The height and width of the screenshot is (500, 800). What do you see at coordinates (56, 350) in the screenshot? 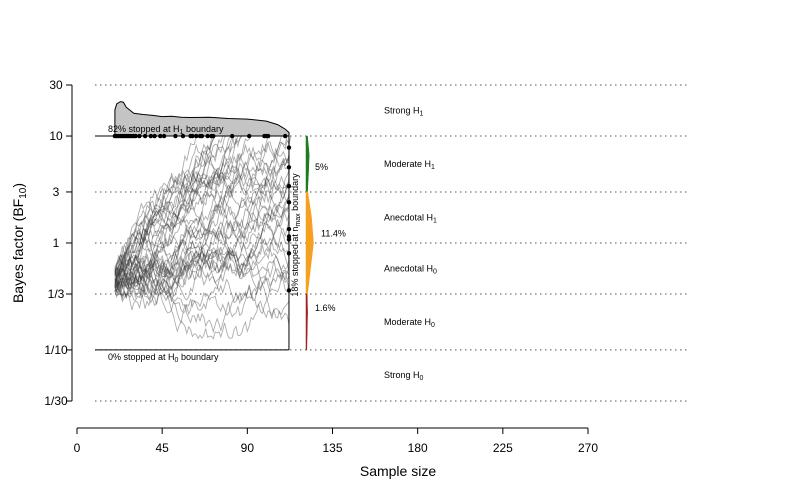
I see `y-tick-label: 1/10` at bounding box center [56, 350].